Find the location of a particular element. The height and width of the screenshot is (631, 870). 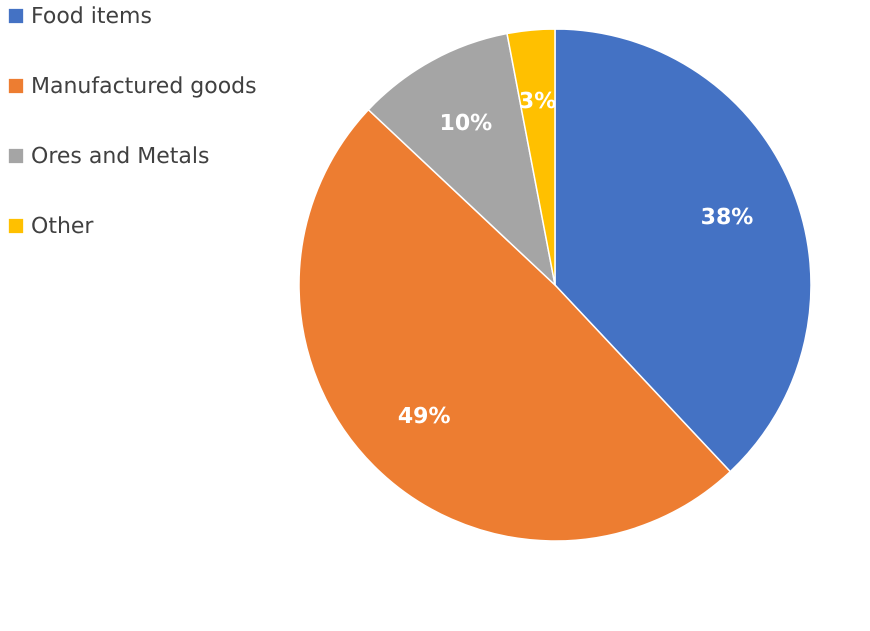

legend-label: Ores and Metals is located at coordinates (120, 156).